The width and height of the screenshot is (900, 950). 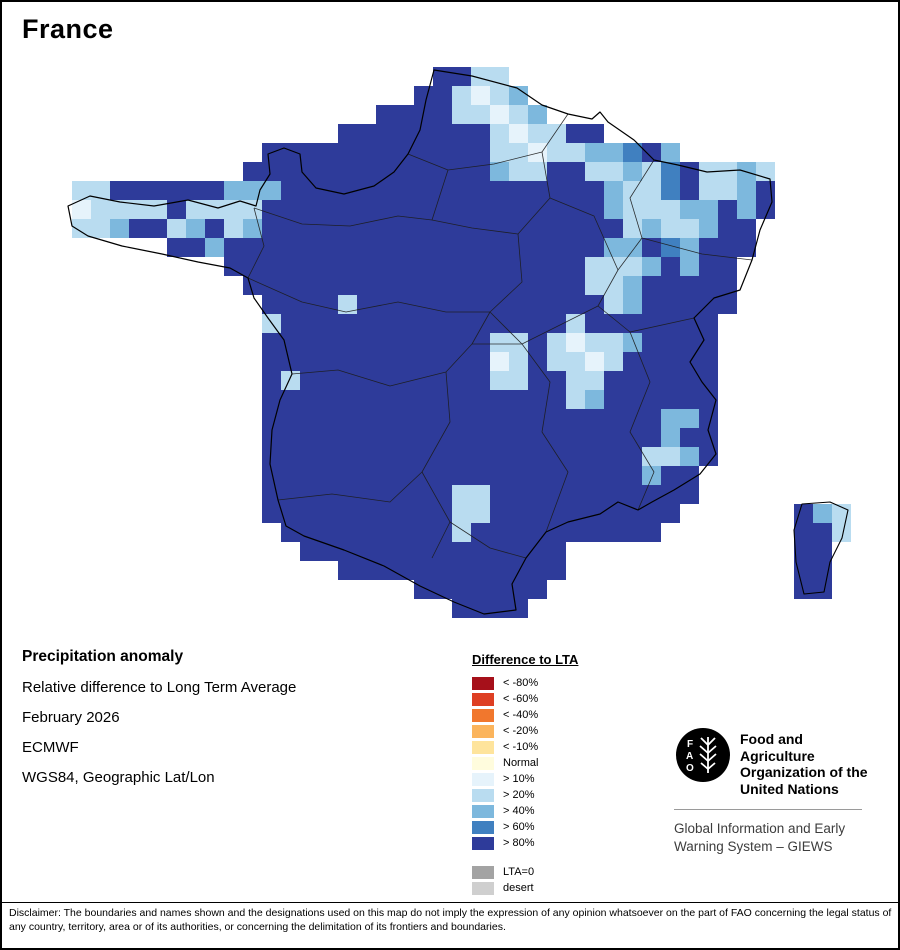 What do you see at coordinates (519, 872) in the screenshot?
I see `legend-label: LTA=0` at bounding box center [519, 872].